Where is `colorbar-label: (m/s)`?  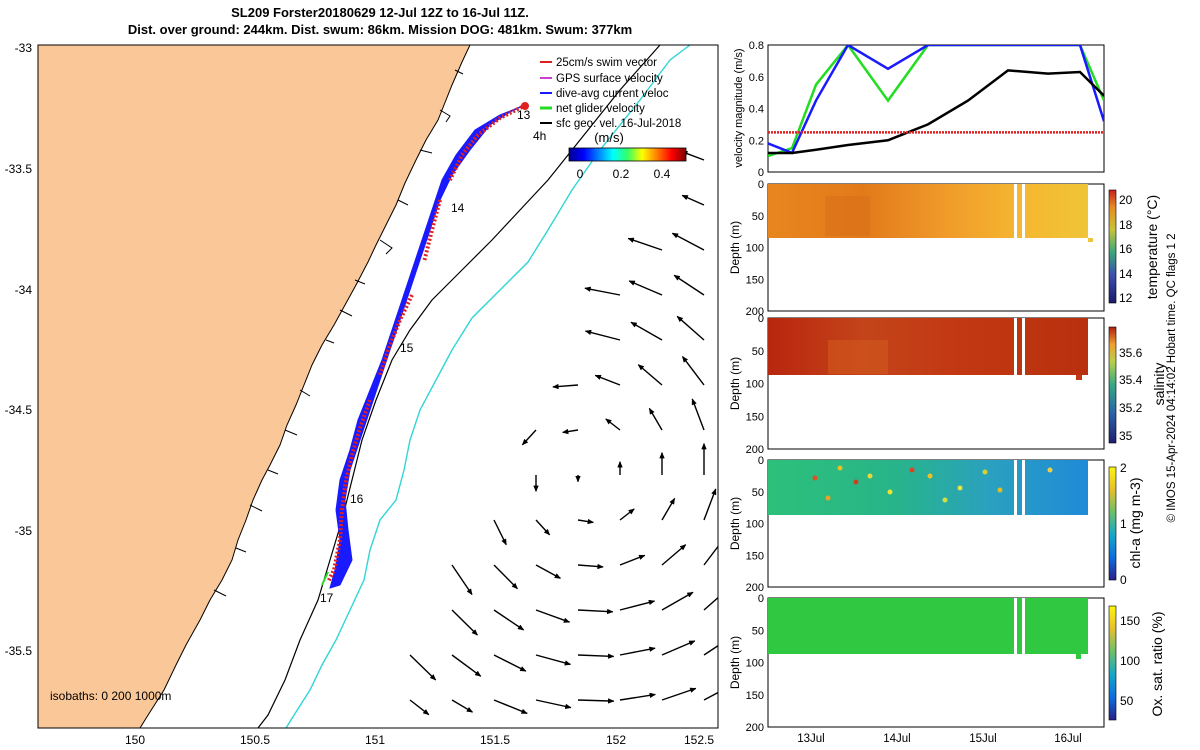 colorbar-label: (m/s) is located at coordinates (609, 137).